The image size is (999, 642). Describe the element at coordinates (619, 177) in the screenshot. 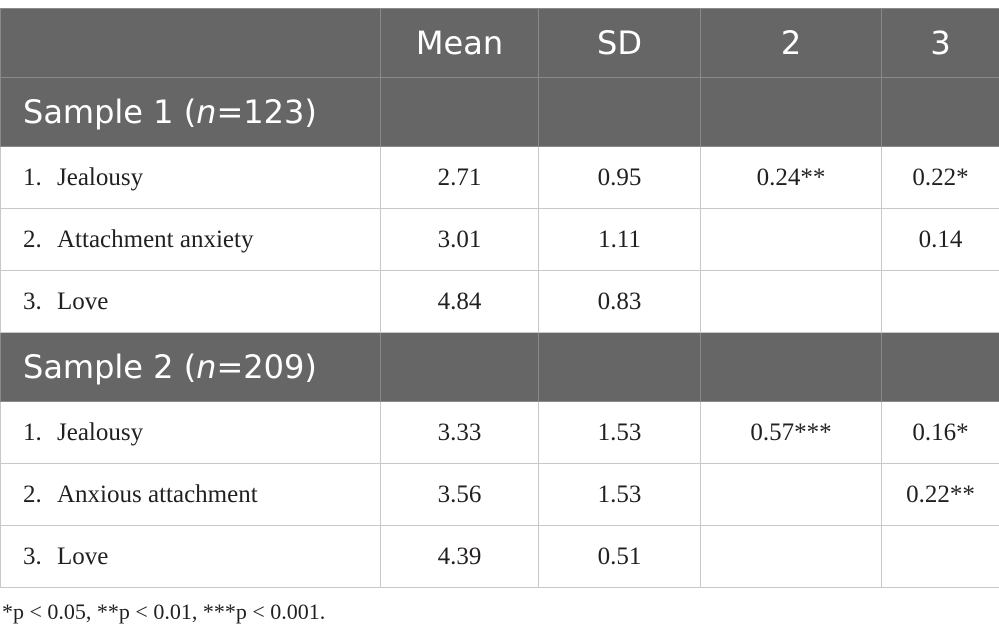

I see `sd-cell: 0.95` at that location.